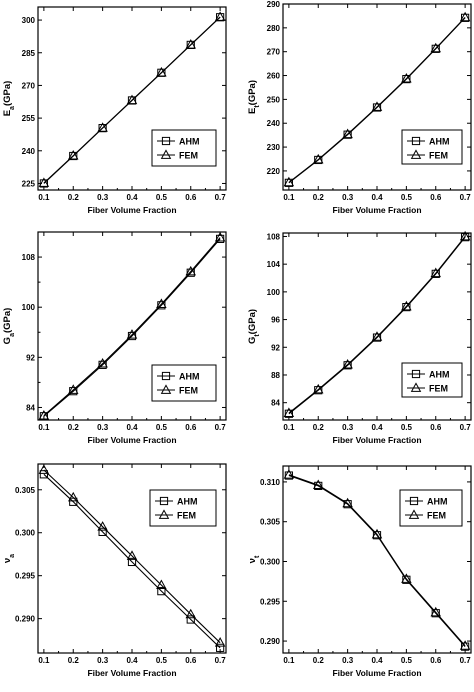 This screenshot has width=474, height=692. Describe the element at coordinates (274, 4) in the screenshot. I see `y-tick-label: 290` at that location.